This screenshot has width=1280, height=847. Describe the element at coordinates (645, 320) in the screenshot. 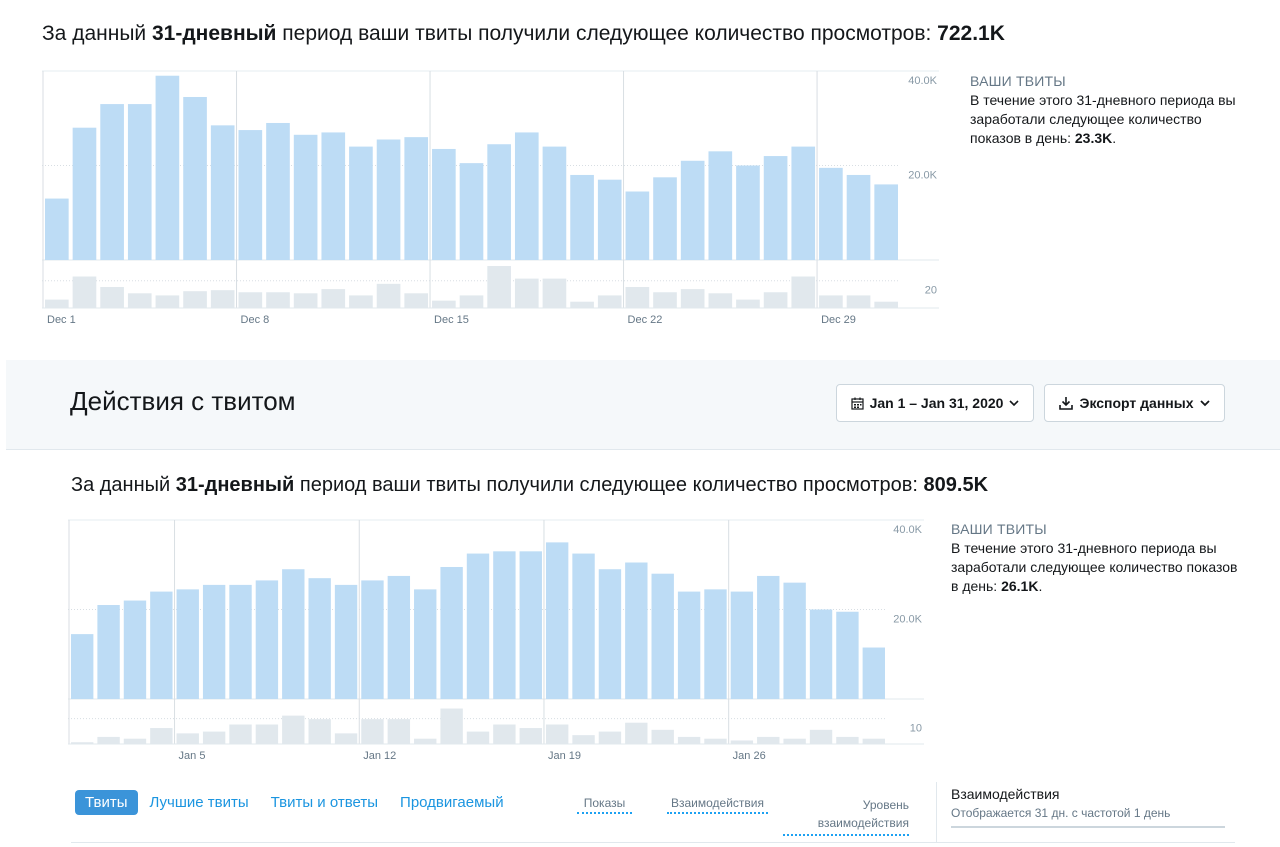

I see `x-tick-label: Dec 22` at that location.